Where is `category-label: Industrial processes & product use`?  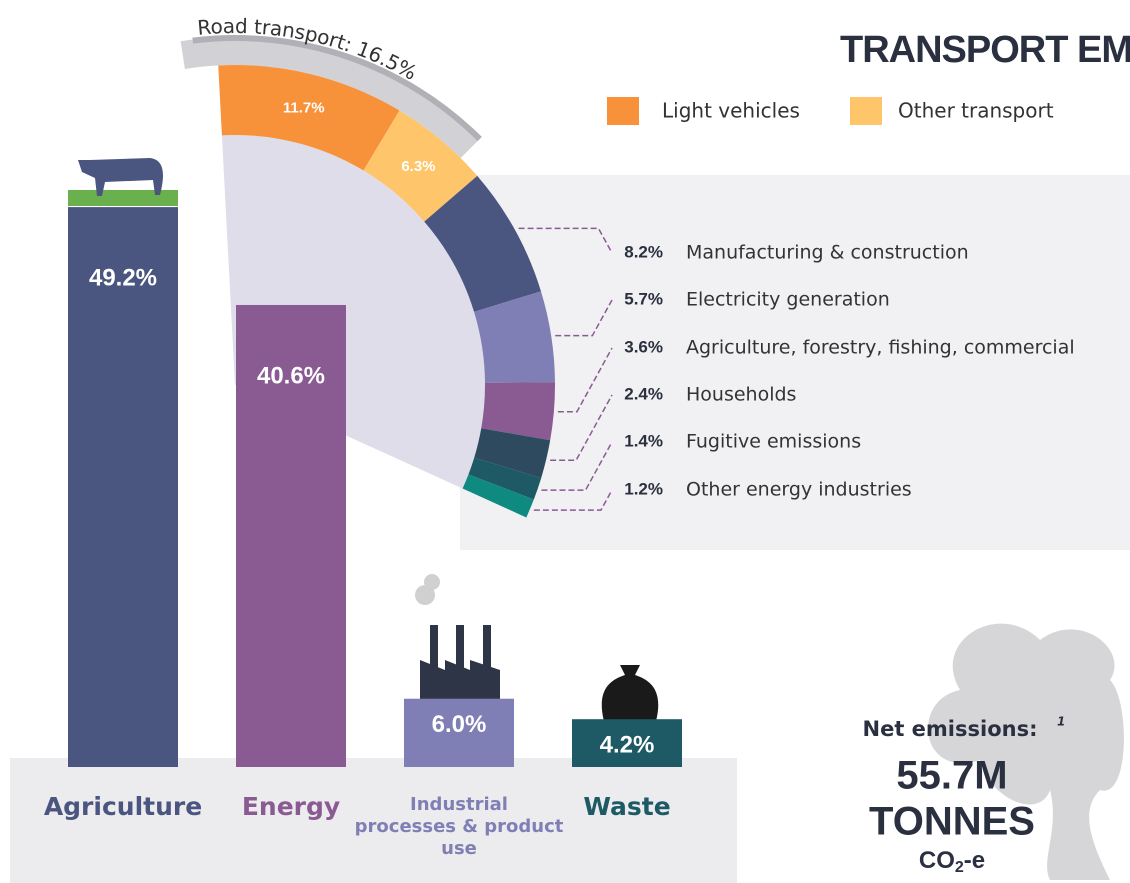
category-label: Industrial processes & product use is located at coordinates (459, 826).